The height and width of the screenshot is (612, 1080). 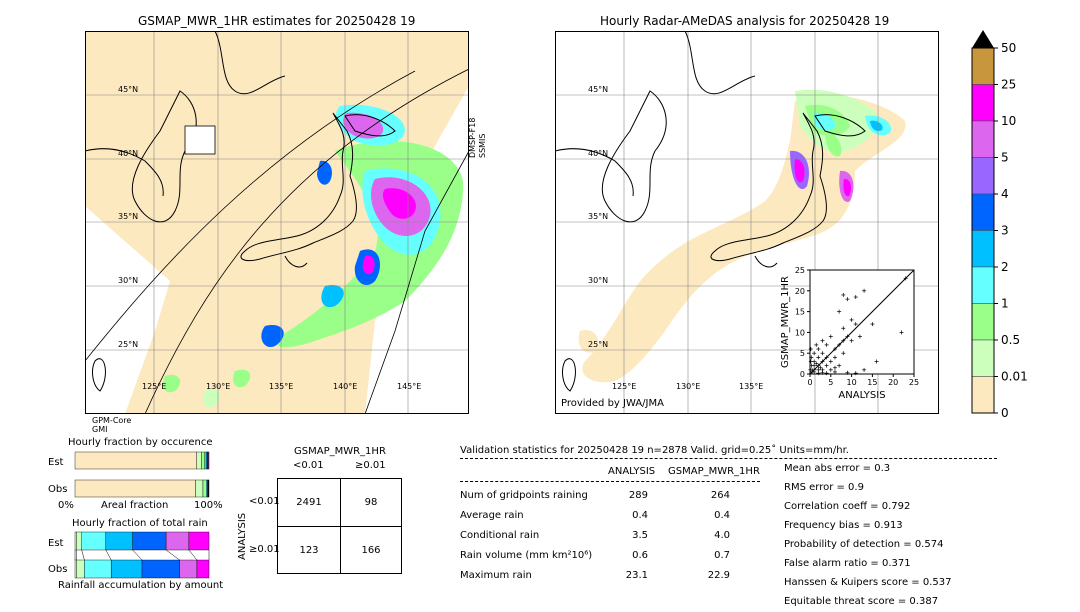 What do you see at coordinates (308, 465) in the screenshot?
I see `contingency-col-lt: <0.01` at bounding box center [308, 465].